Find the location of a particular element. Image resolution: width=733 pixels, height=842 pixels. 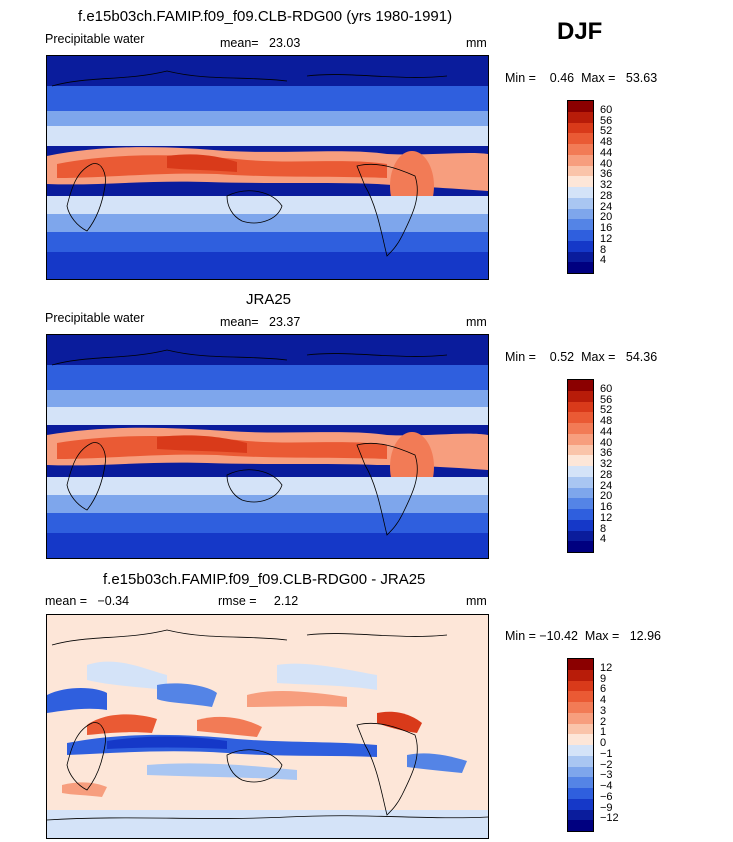

panel-3-units: mm is located at coordinates (476, 601).